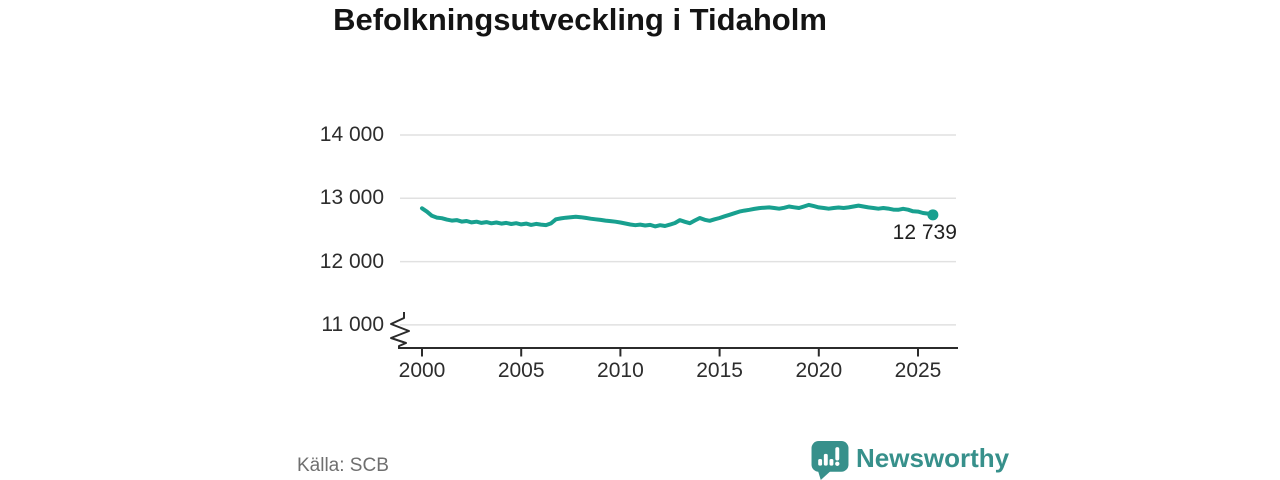 The height and width of the screenshot is (480, 1280). What do you see at coordinates (400, 330) in the screenshot?
I see `y-axis-break-icon` at bounding box center [400, 330].